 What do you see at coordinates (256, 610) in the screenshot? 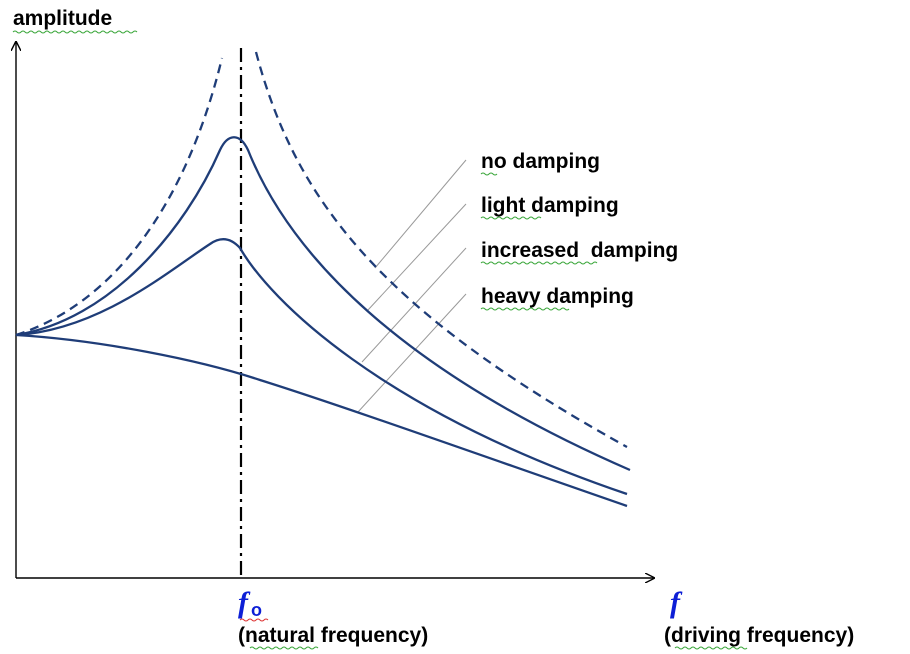
I see `natural-frequency-subscript: o` at bounding box center [256, 610].